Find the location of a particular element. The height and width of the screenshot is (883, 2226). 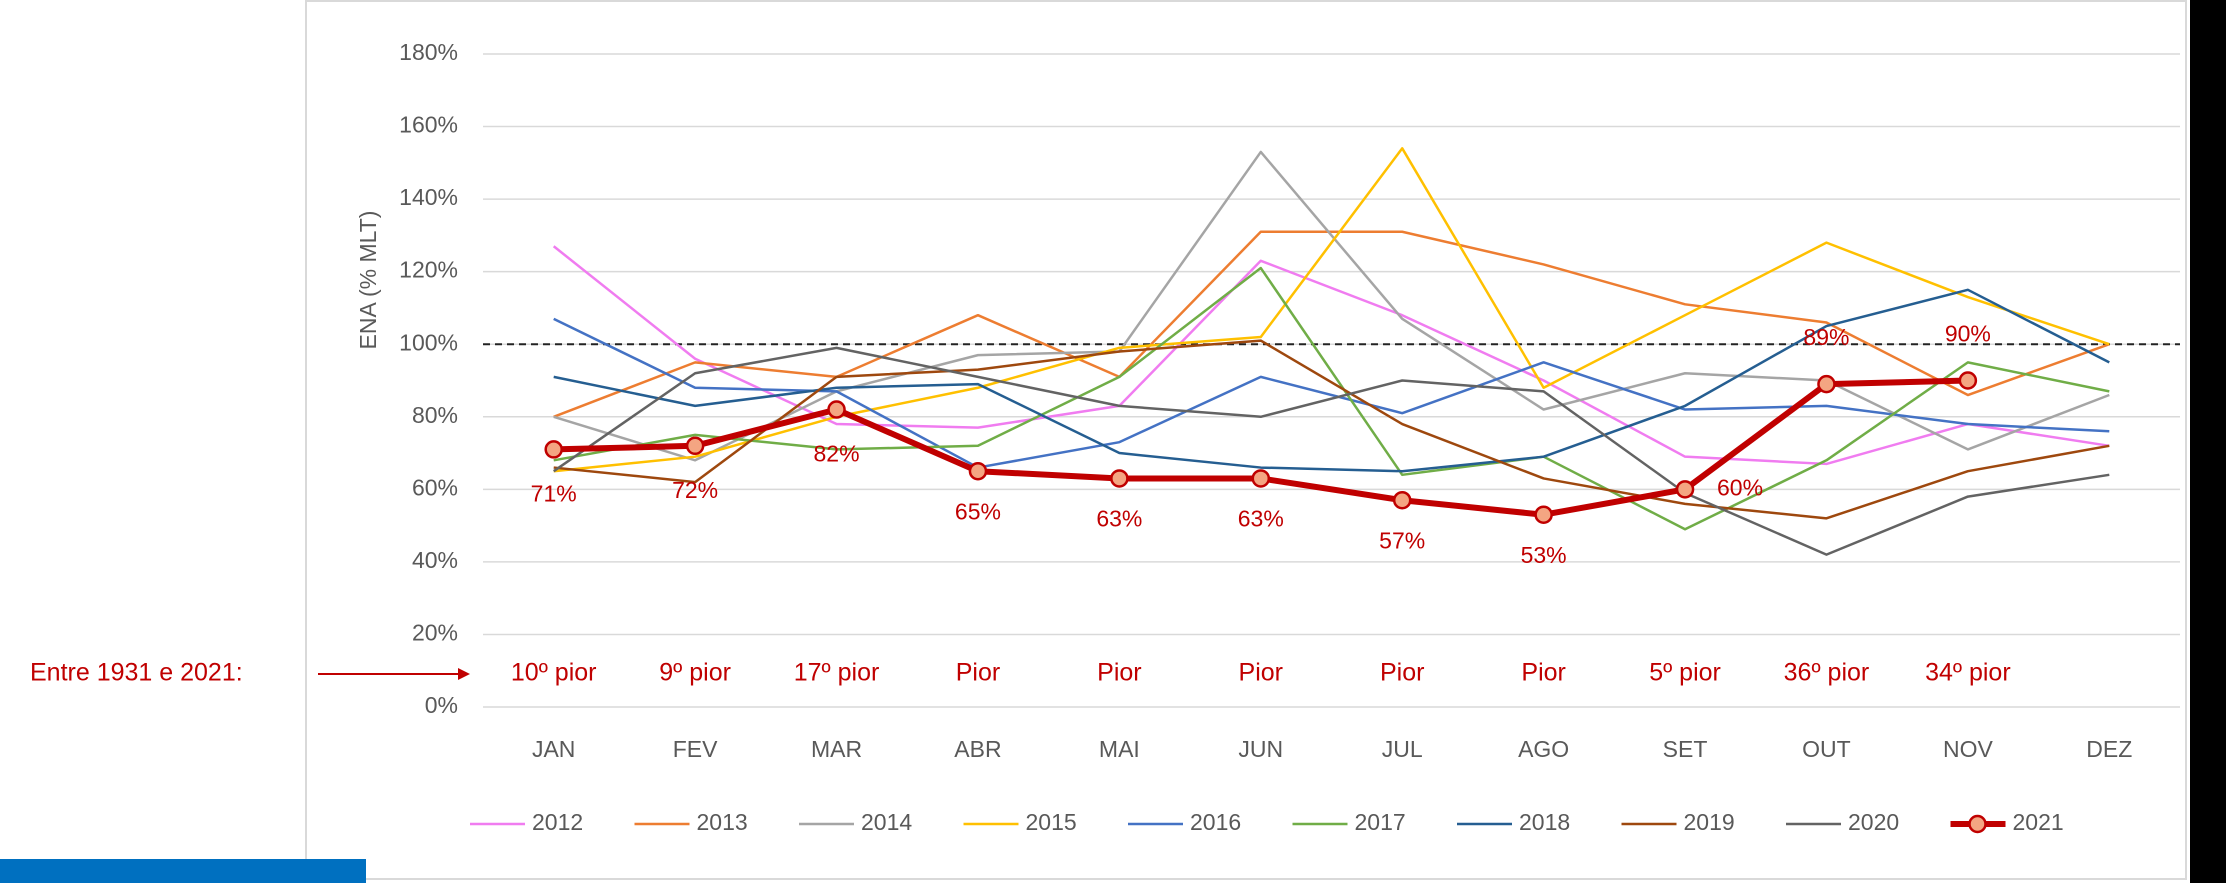

value-label: 90% is located at coordinates (1968, 334).